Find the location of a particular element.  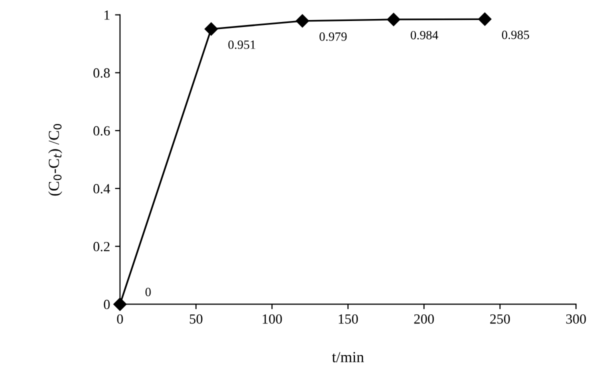

x-tick-label: 0 is located at coordinates (120, 319).